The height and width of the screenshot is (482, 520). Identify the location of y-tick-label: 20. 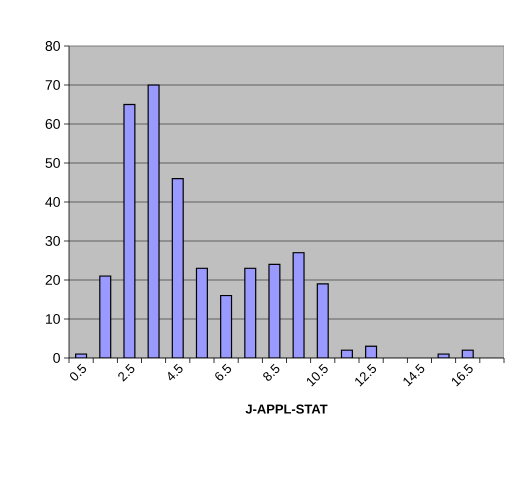
(53, 280).